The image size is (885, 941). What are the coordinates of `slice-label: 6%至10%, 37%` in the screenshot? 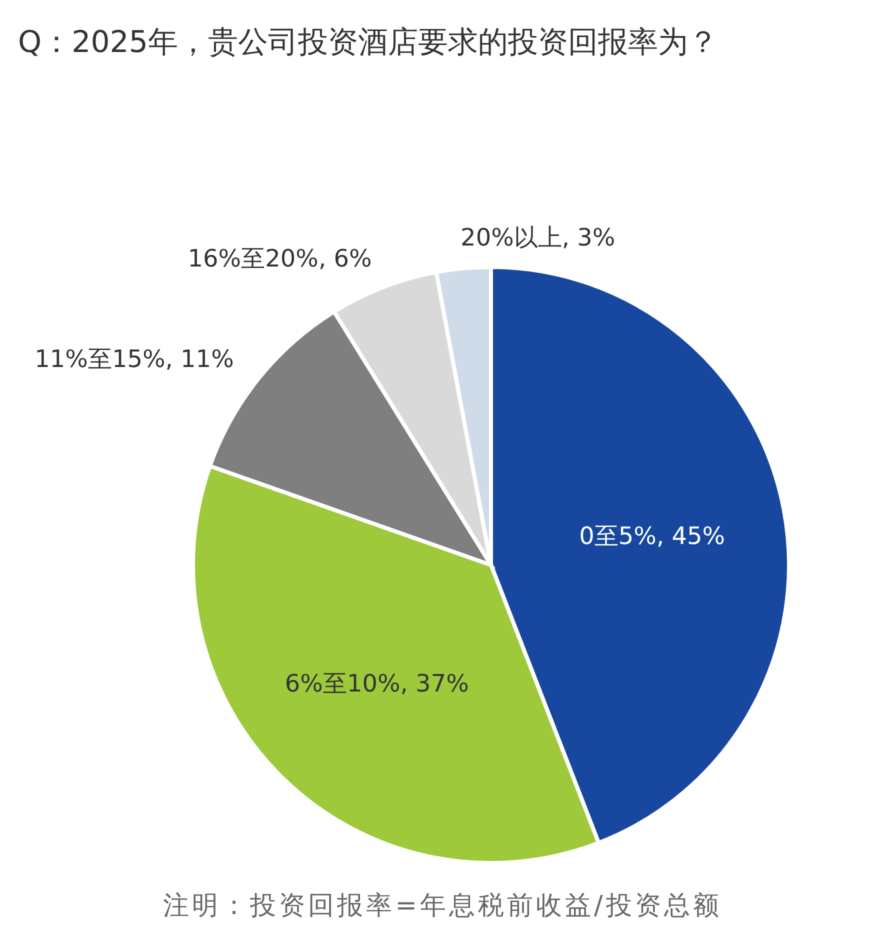 It's located at (376, 684).